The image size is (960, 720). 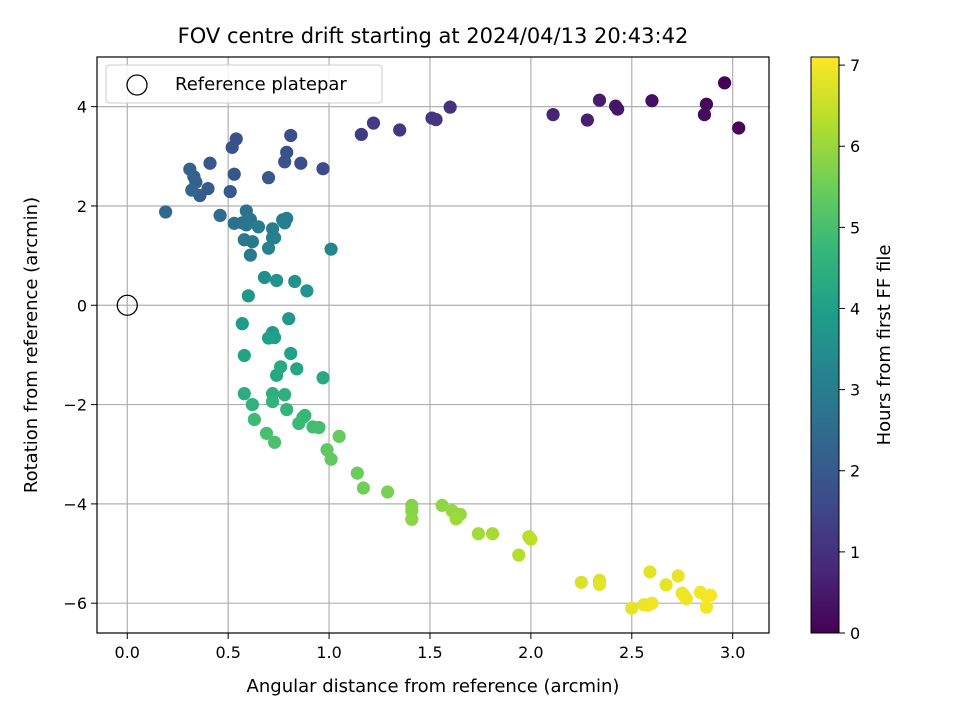 I want to click on x-tick-label: 3.0, so click(x=732, y=652).